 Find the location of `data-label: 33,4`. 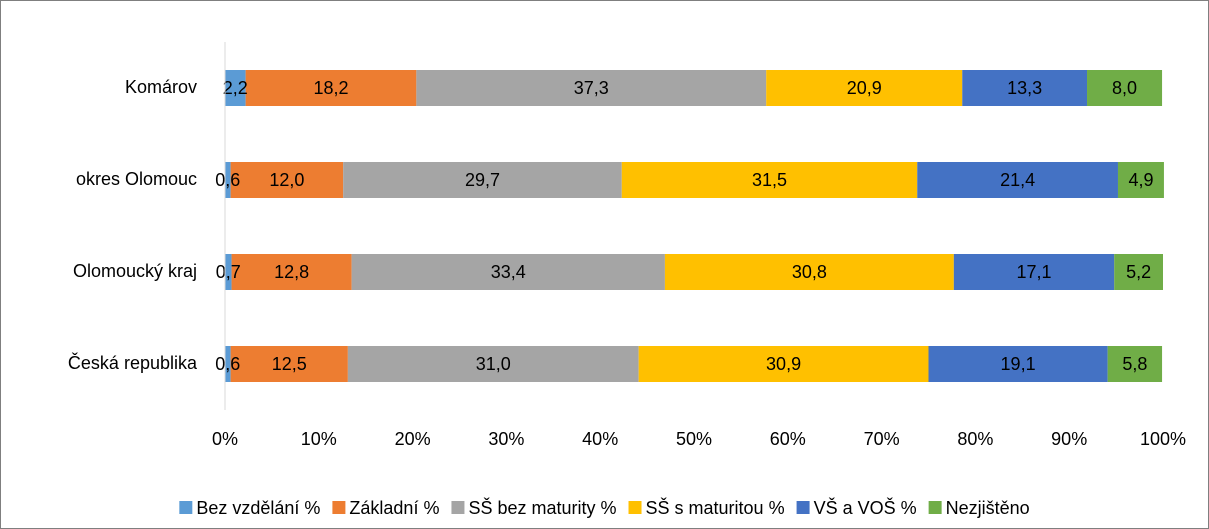

data-label: 33,4 is located at coordinates (508, 272).